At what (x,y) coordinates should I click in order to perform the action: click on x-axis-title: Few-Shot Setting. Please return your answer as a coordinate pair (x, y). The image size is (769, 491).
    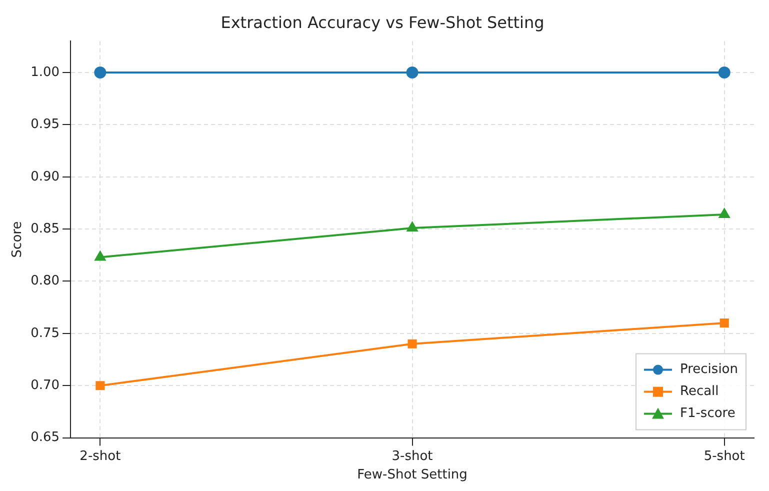
    Looking at the image, I should click on (412, 475).